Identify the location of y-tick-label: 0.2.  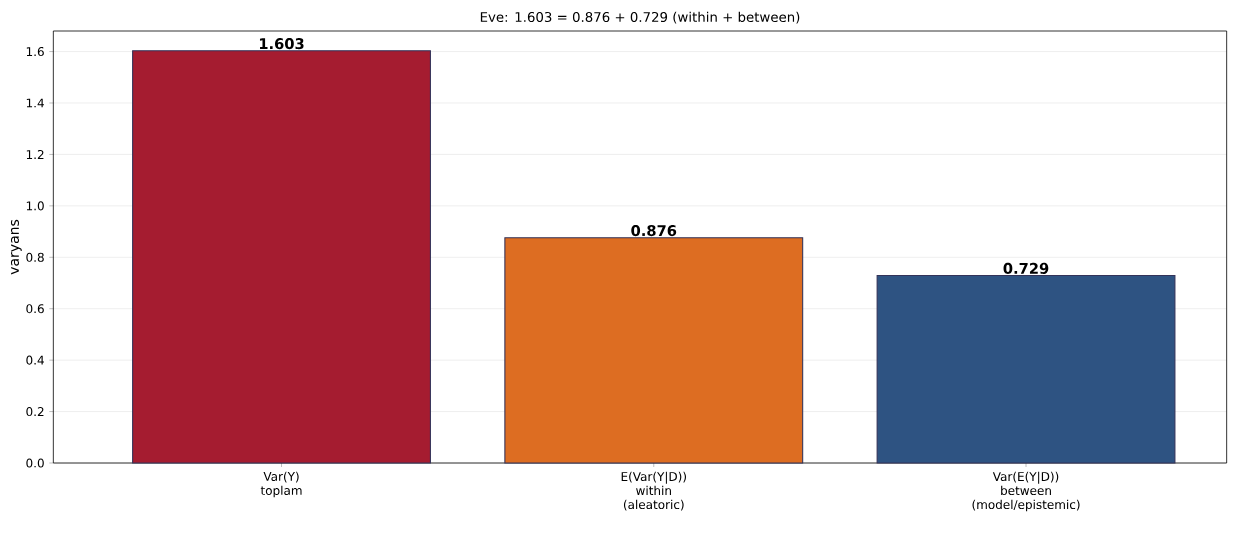
(35, 412).